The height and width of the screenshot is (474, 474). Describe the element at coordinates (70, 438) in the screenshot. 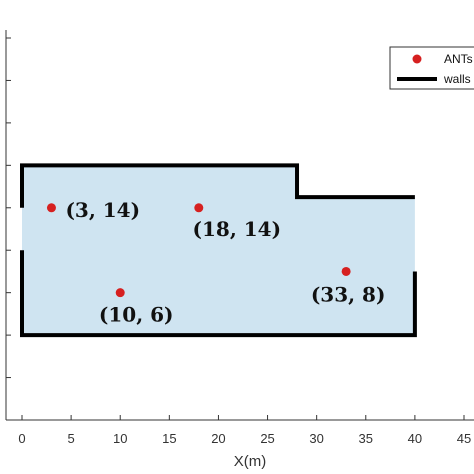

I see `x-tick-label: 5` at that location.